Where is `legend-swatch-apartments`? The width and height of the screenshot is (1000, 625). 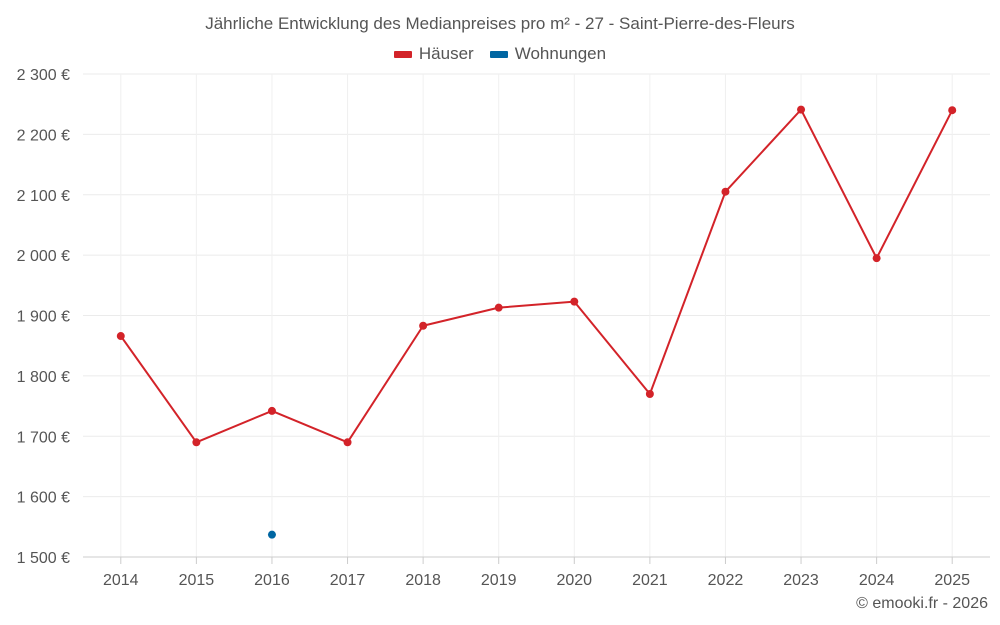
legend-swatch-apartments is located at coordinates (498, 54).